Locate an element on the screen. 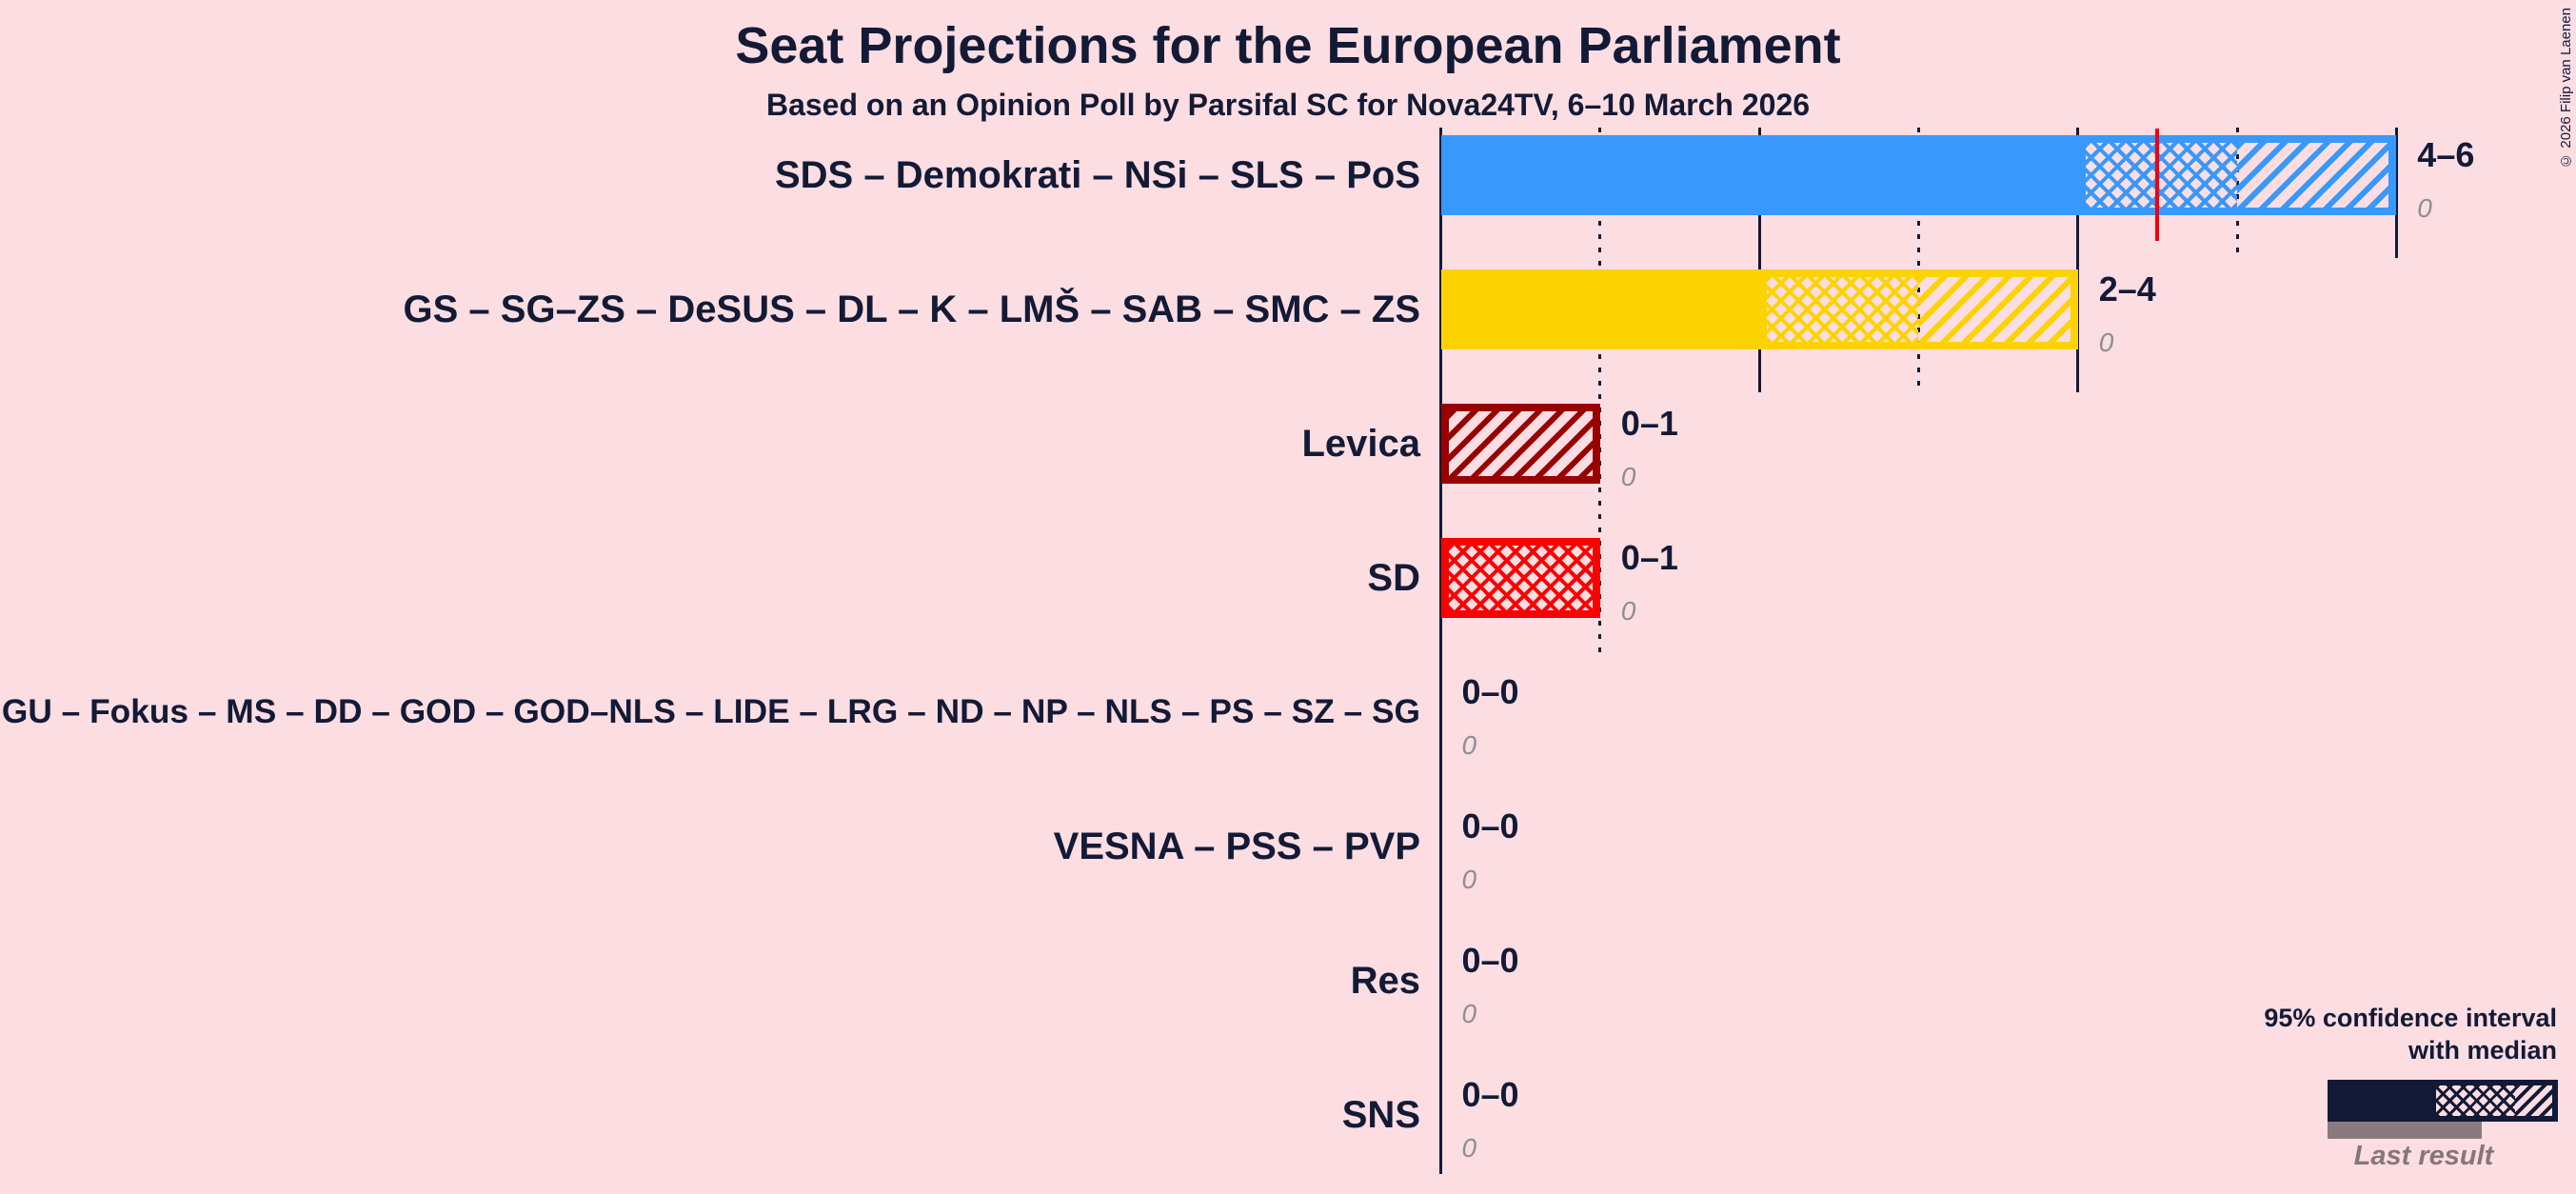  legend-ci-sample-bar is located at coordinates (2443, 1101).